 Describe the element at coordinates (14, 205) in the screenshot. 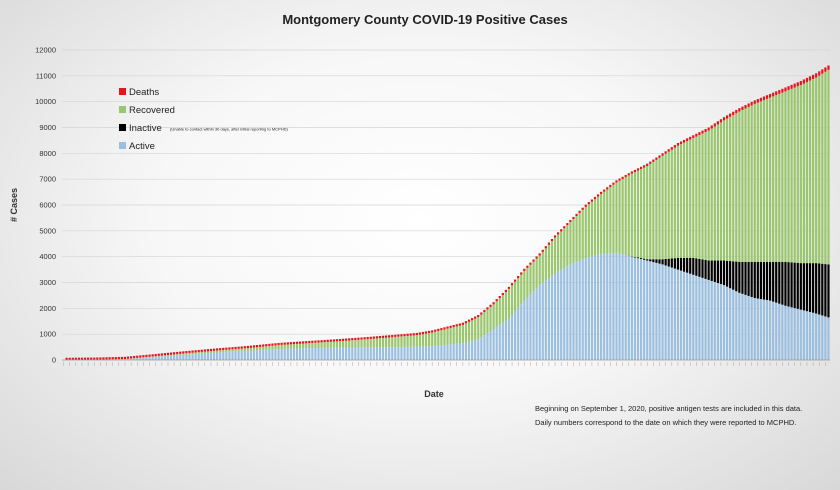

I see `y-axis-title: # Cases` at that location.